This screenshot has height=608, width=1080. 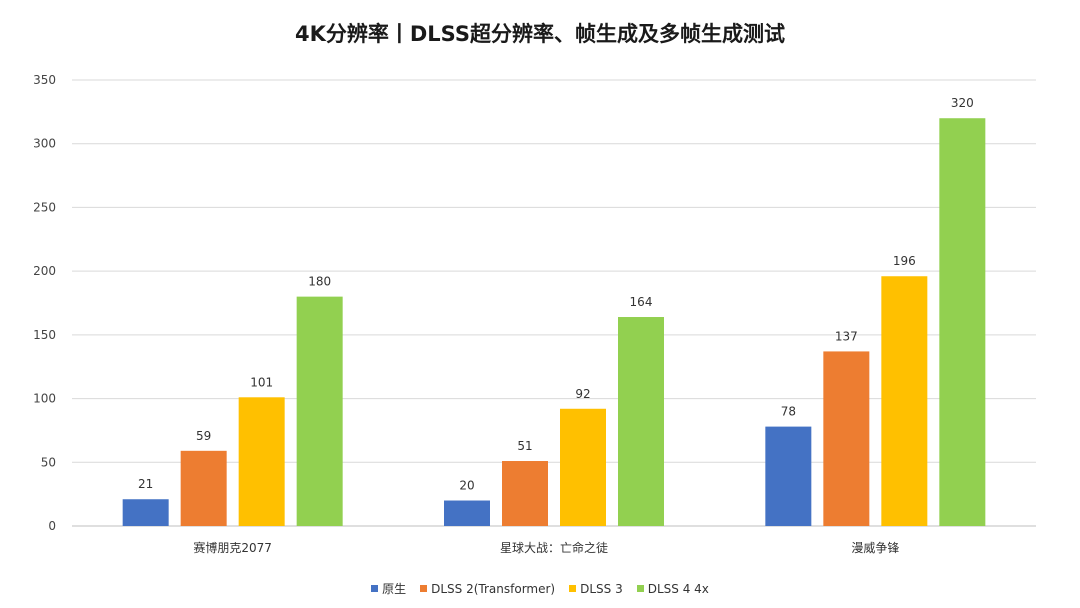 I want to click on y-tick-label: 300, so click(x=44, y=144).